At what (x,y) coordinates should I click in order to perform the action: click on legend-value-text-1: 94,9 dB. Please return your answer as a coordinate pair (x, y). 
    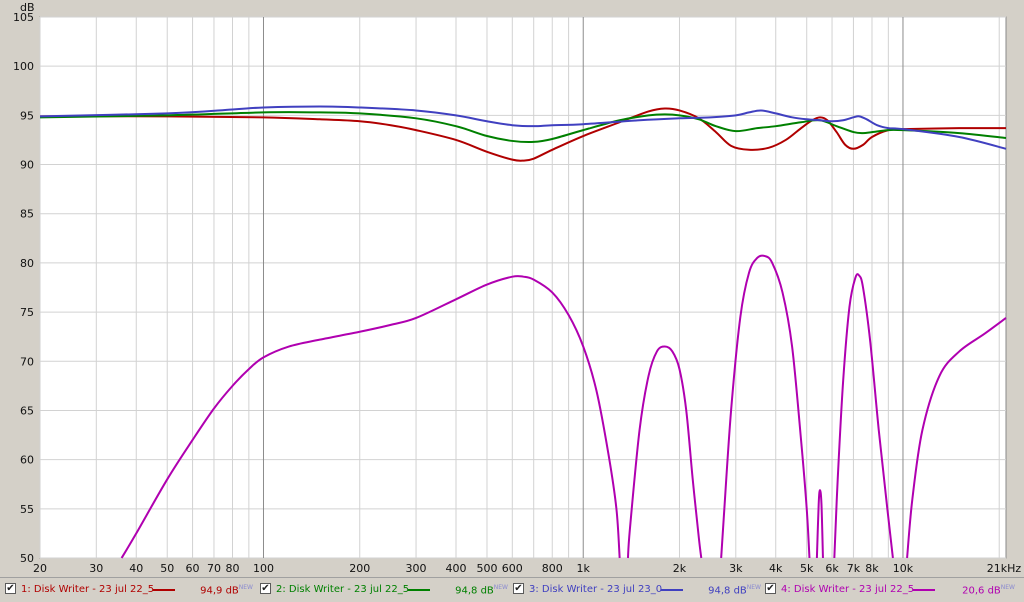
    Looking at the image, I should click on (219, 591).